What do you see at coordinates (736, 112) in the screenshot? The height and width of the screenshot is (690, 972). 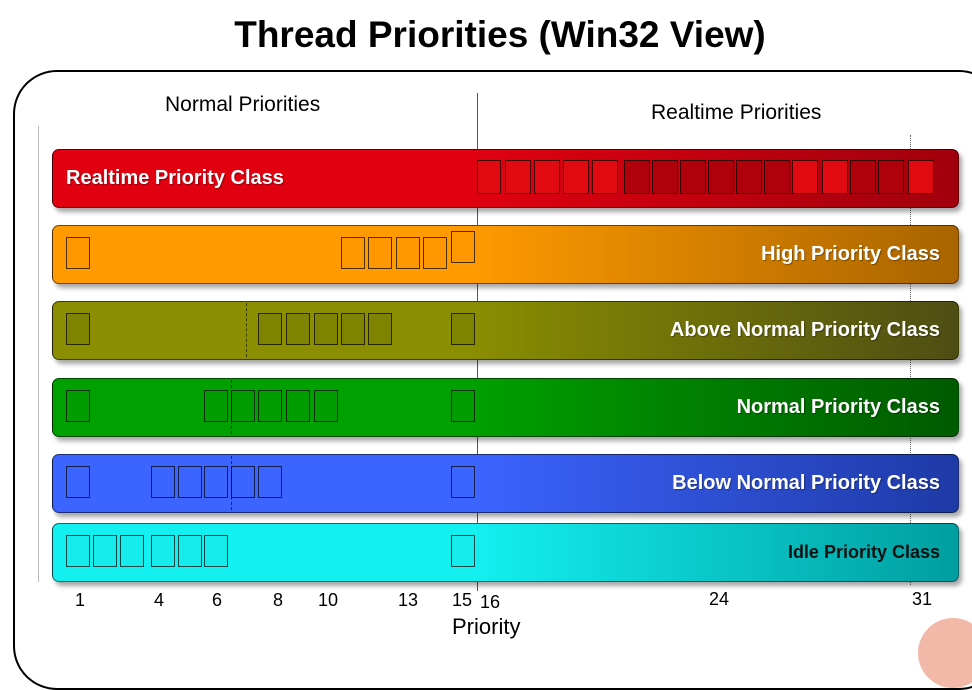 I see `realtime-priorities-label: Realtime Priorities` at bounding box center [736, 112].